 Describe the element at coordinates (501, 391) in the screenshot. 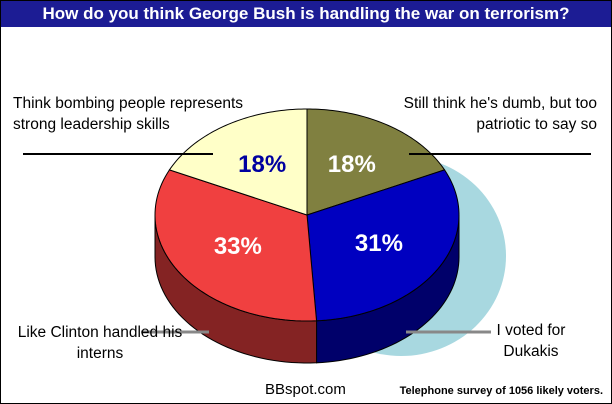

I see `note: Telephone survey of 1056 likely voters.` at that location.